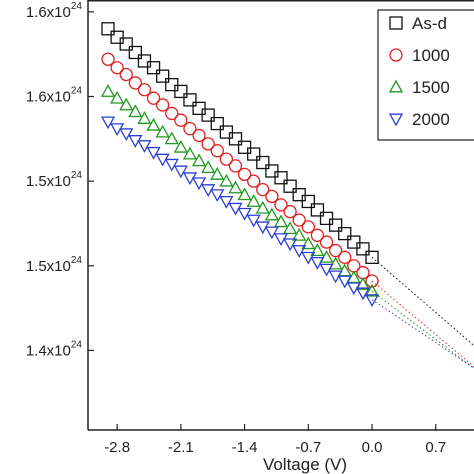  I want to click on x-tick-label: 0.7, so click(435, 447).